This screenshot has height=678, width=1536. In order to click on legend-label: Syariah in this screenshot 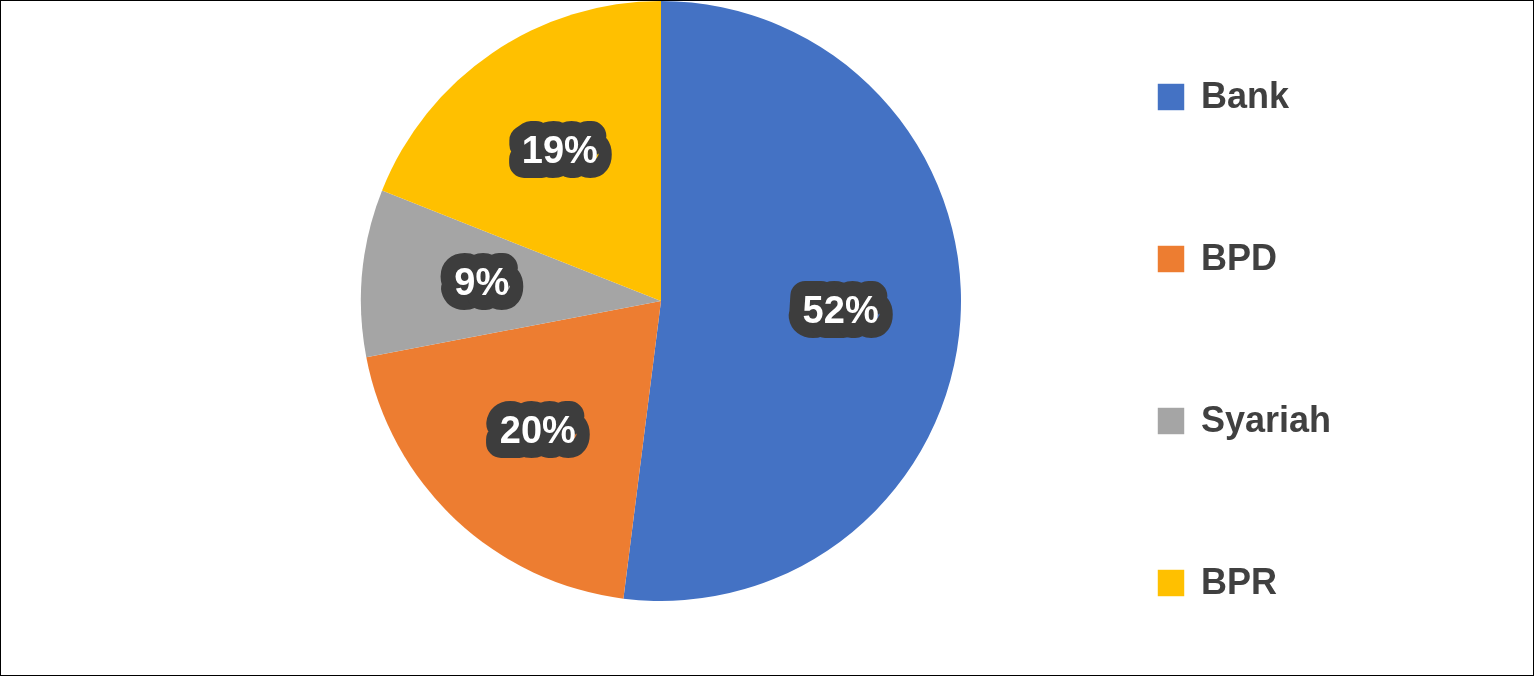, I will do `click(1266, 419)`.